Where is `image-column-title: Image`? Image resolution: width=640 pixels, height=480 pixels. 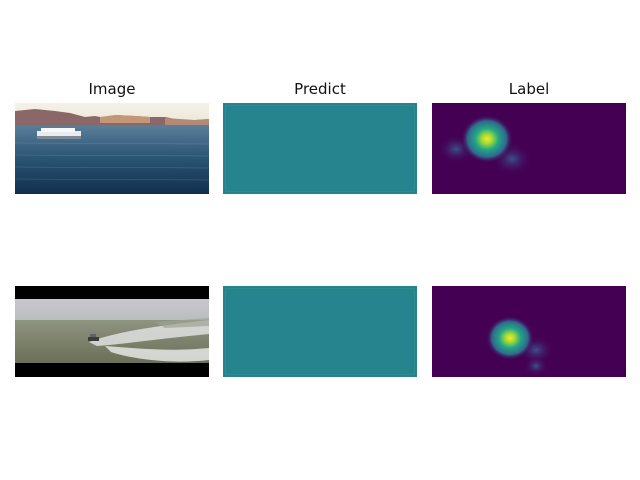 image-column-title: Image is located at coordinates (112, 89).